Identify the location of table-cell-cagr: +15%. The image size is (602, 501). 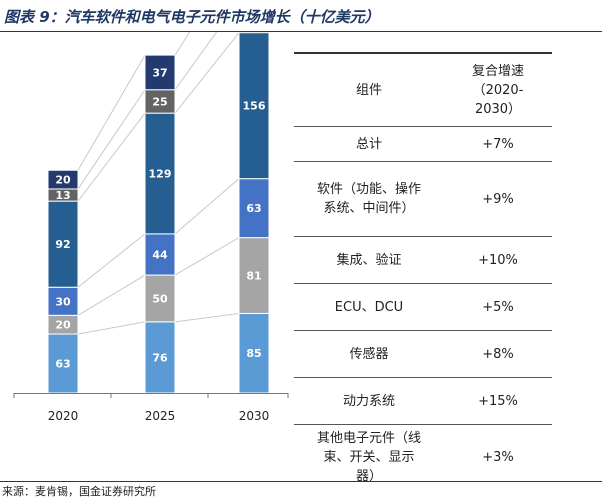
(498, 401).